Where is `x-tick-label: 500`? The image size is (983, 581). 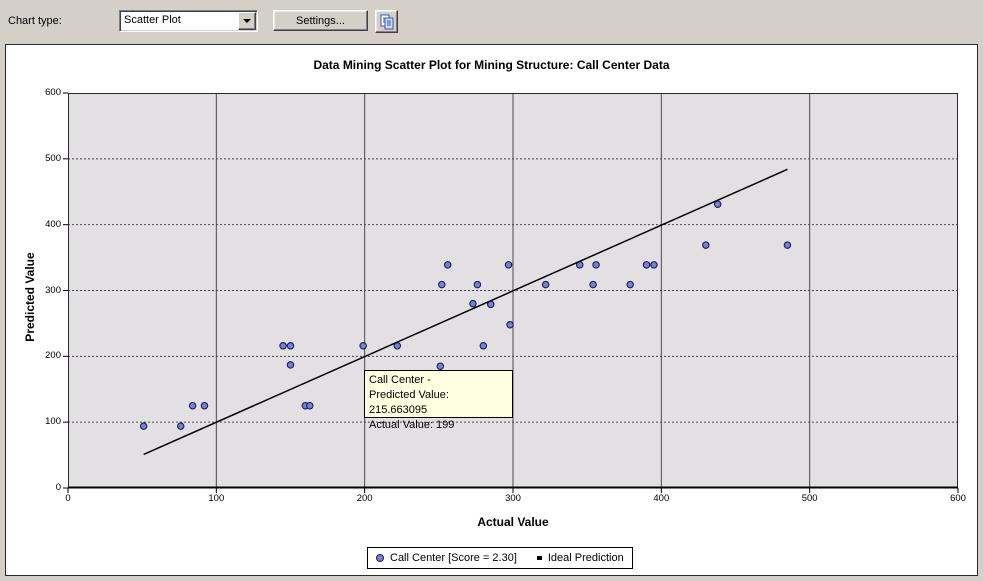
x-tick-label: 500 is located at coordinates (809, 498).